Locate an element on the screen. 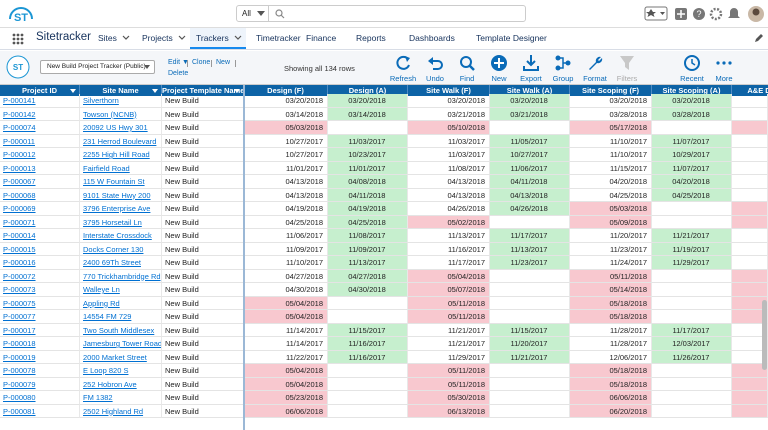 The width and height of the screenshot is (768, 430). cell-link: E Loop 820 S is located at coordinates (121, 371).